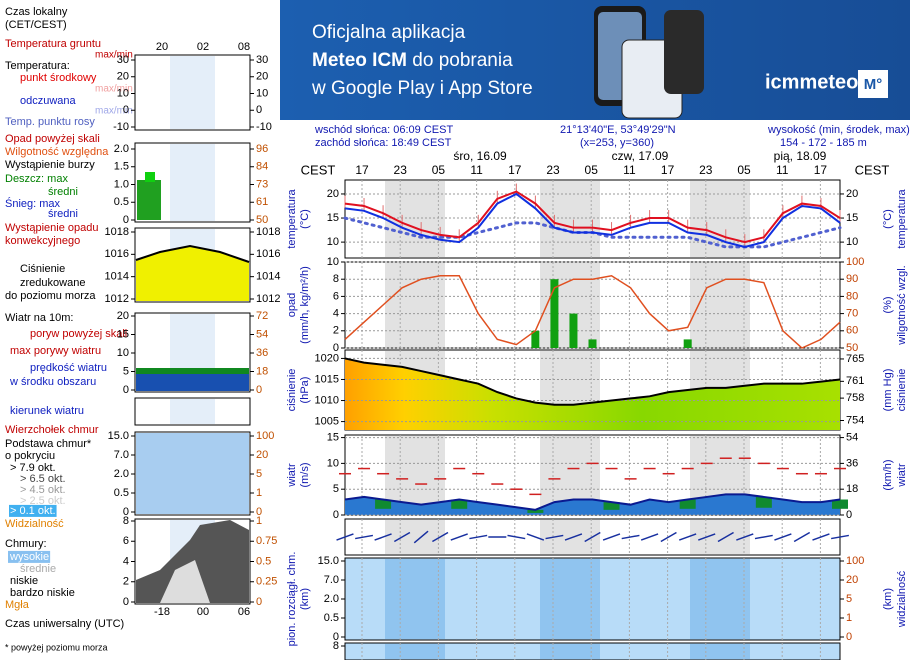 The image size is (910, 660). Describe the element at coordinates (38, 569) in the screenshot. I see `legend-text: średnie` at that location.